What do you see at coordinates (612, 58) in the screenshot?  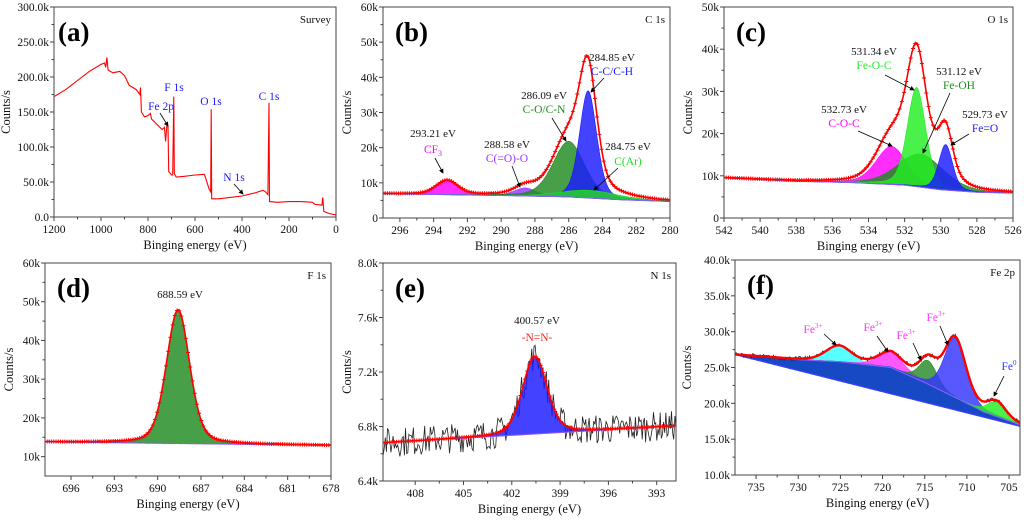 I see `be-cc-ch: 284.85 eV` at bounding box center [612, 58].